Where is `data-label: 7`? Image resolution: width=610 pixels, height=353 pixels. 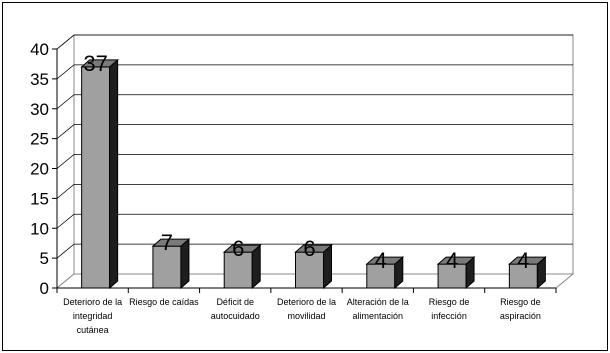
data-label: 7 is located at coordinates (167, 242).